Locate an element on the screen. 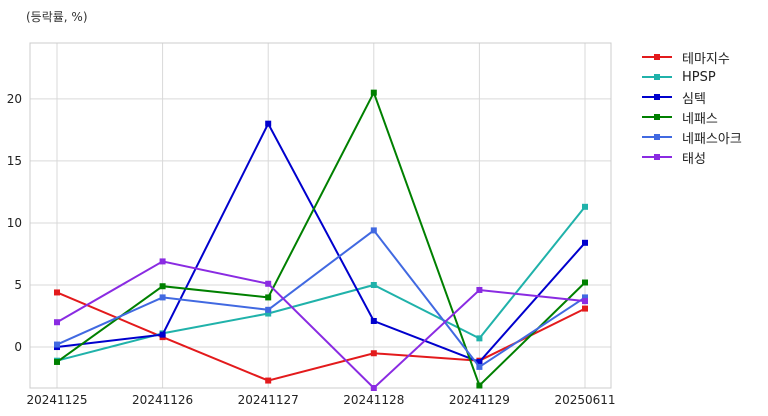 This screenshot has height=416, width=768. legend-label: 테마지수 is located at coordinates (706, 59).